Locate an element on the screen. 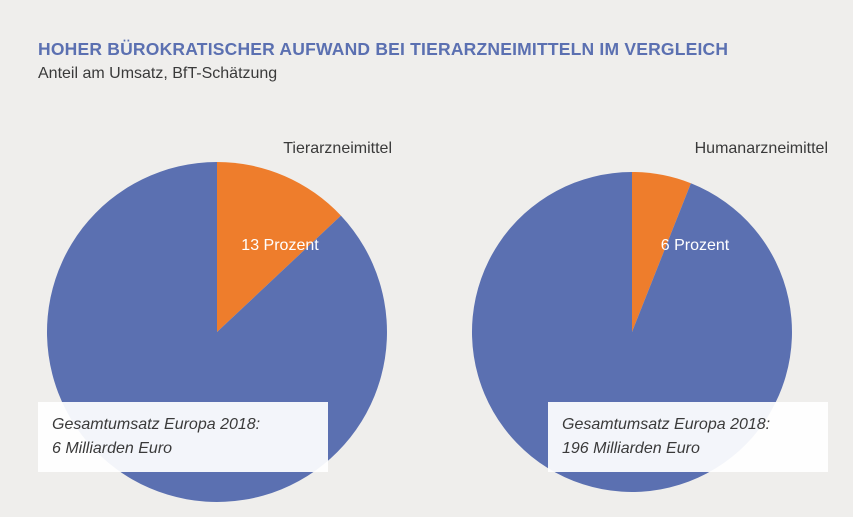 This screenshot has width=853, height=517. chart-subtitle: Anteil am Umsatz, BfT-Schätzung is located at coordinates (158, 73).